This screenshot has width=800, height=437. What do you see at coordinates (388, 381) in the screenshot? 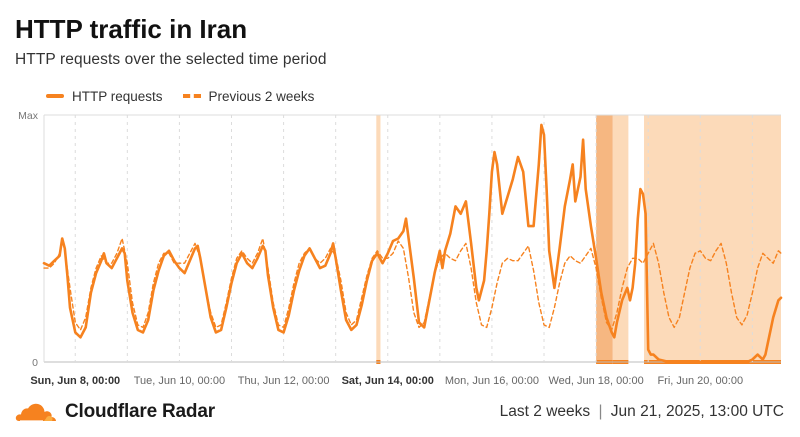
I see `x-tick-label-3: Sat, Jun 14, 00:00` at bounding box center [388, 381].